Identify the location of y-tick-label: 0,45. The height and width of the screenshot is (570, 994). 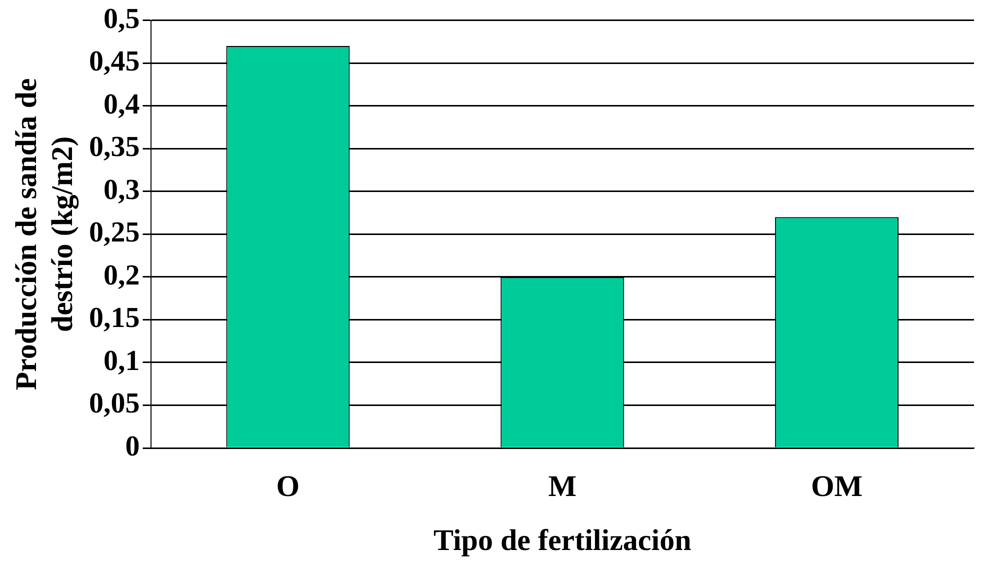
(114, 62).